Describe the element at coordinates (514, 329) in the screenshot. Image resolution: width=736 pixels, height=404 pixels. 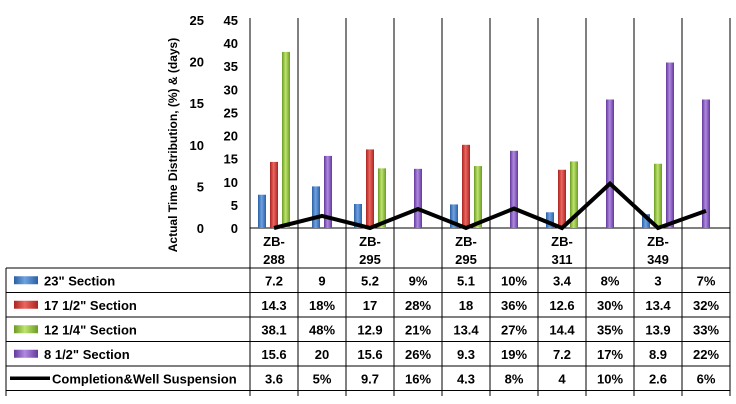
I see `table-cell: 27%` at that location.